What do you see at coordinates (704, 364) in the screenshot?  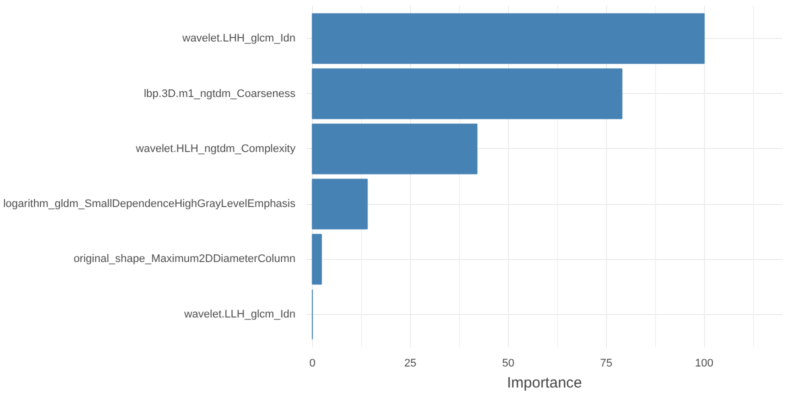 I see `x-tick-label: 100` at bounding box center [704, 364].